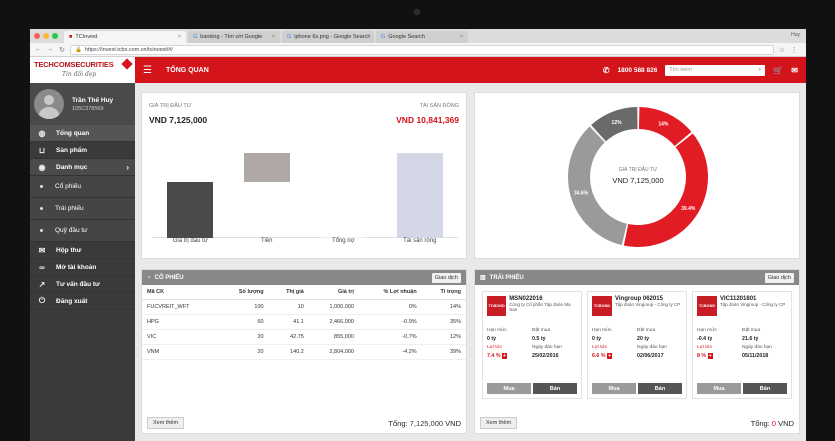 Image resolution: width=835 pixels, height=441 pixels. I want to click on bond-issuer: Công ty Cổ phần Tập đoàn Ma San, so click(540, 307).